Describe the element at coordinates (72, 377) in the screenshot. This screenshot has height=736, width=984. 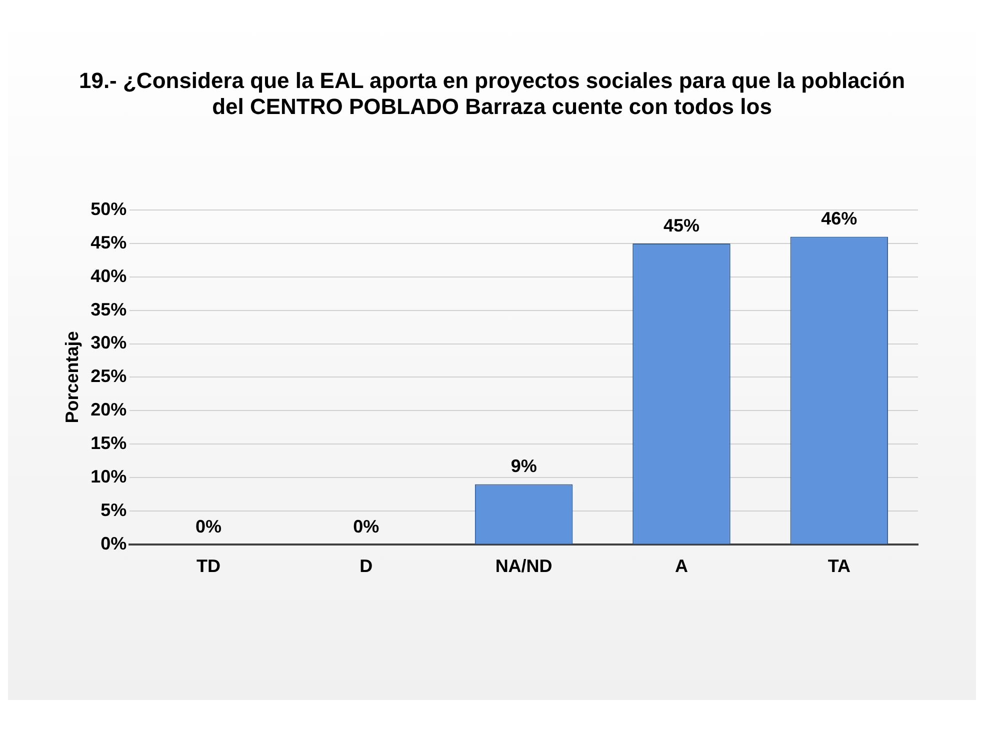
I see `y-axis-title: Porcentaje` at that location.